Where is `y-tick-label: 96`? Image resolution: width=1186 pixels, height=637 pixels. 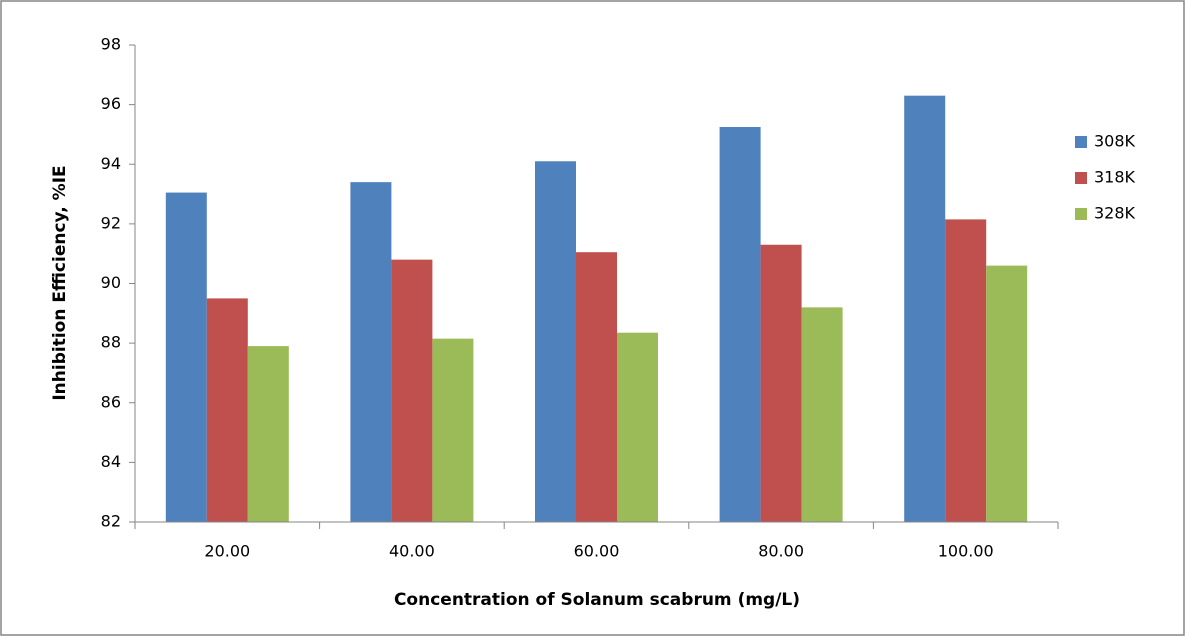
y-tick-label: 96 is located at coordinates (111, 103).